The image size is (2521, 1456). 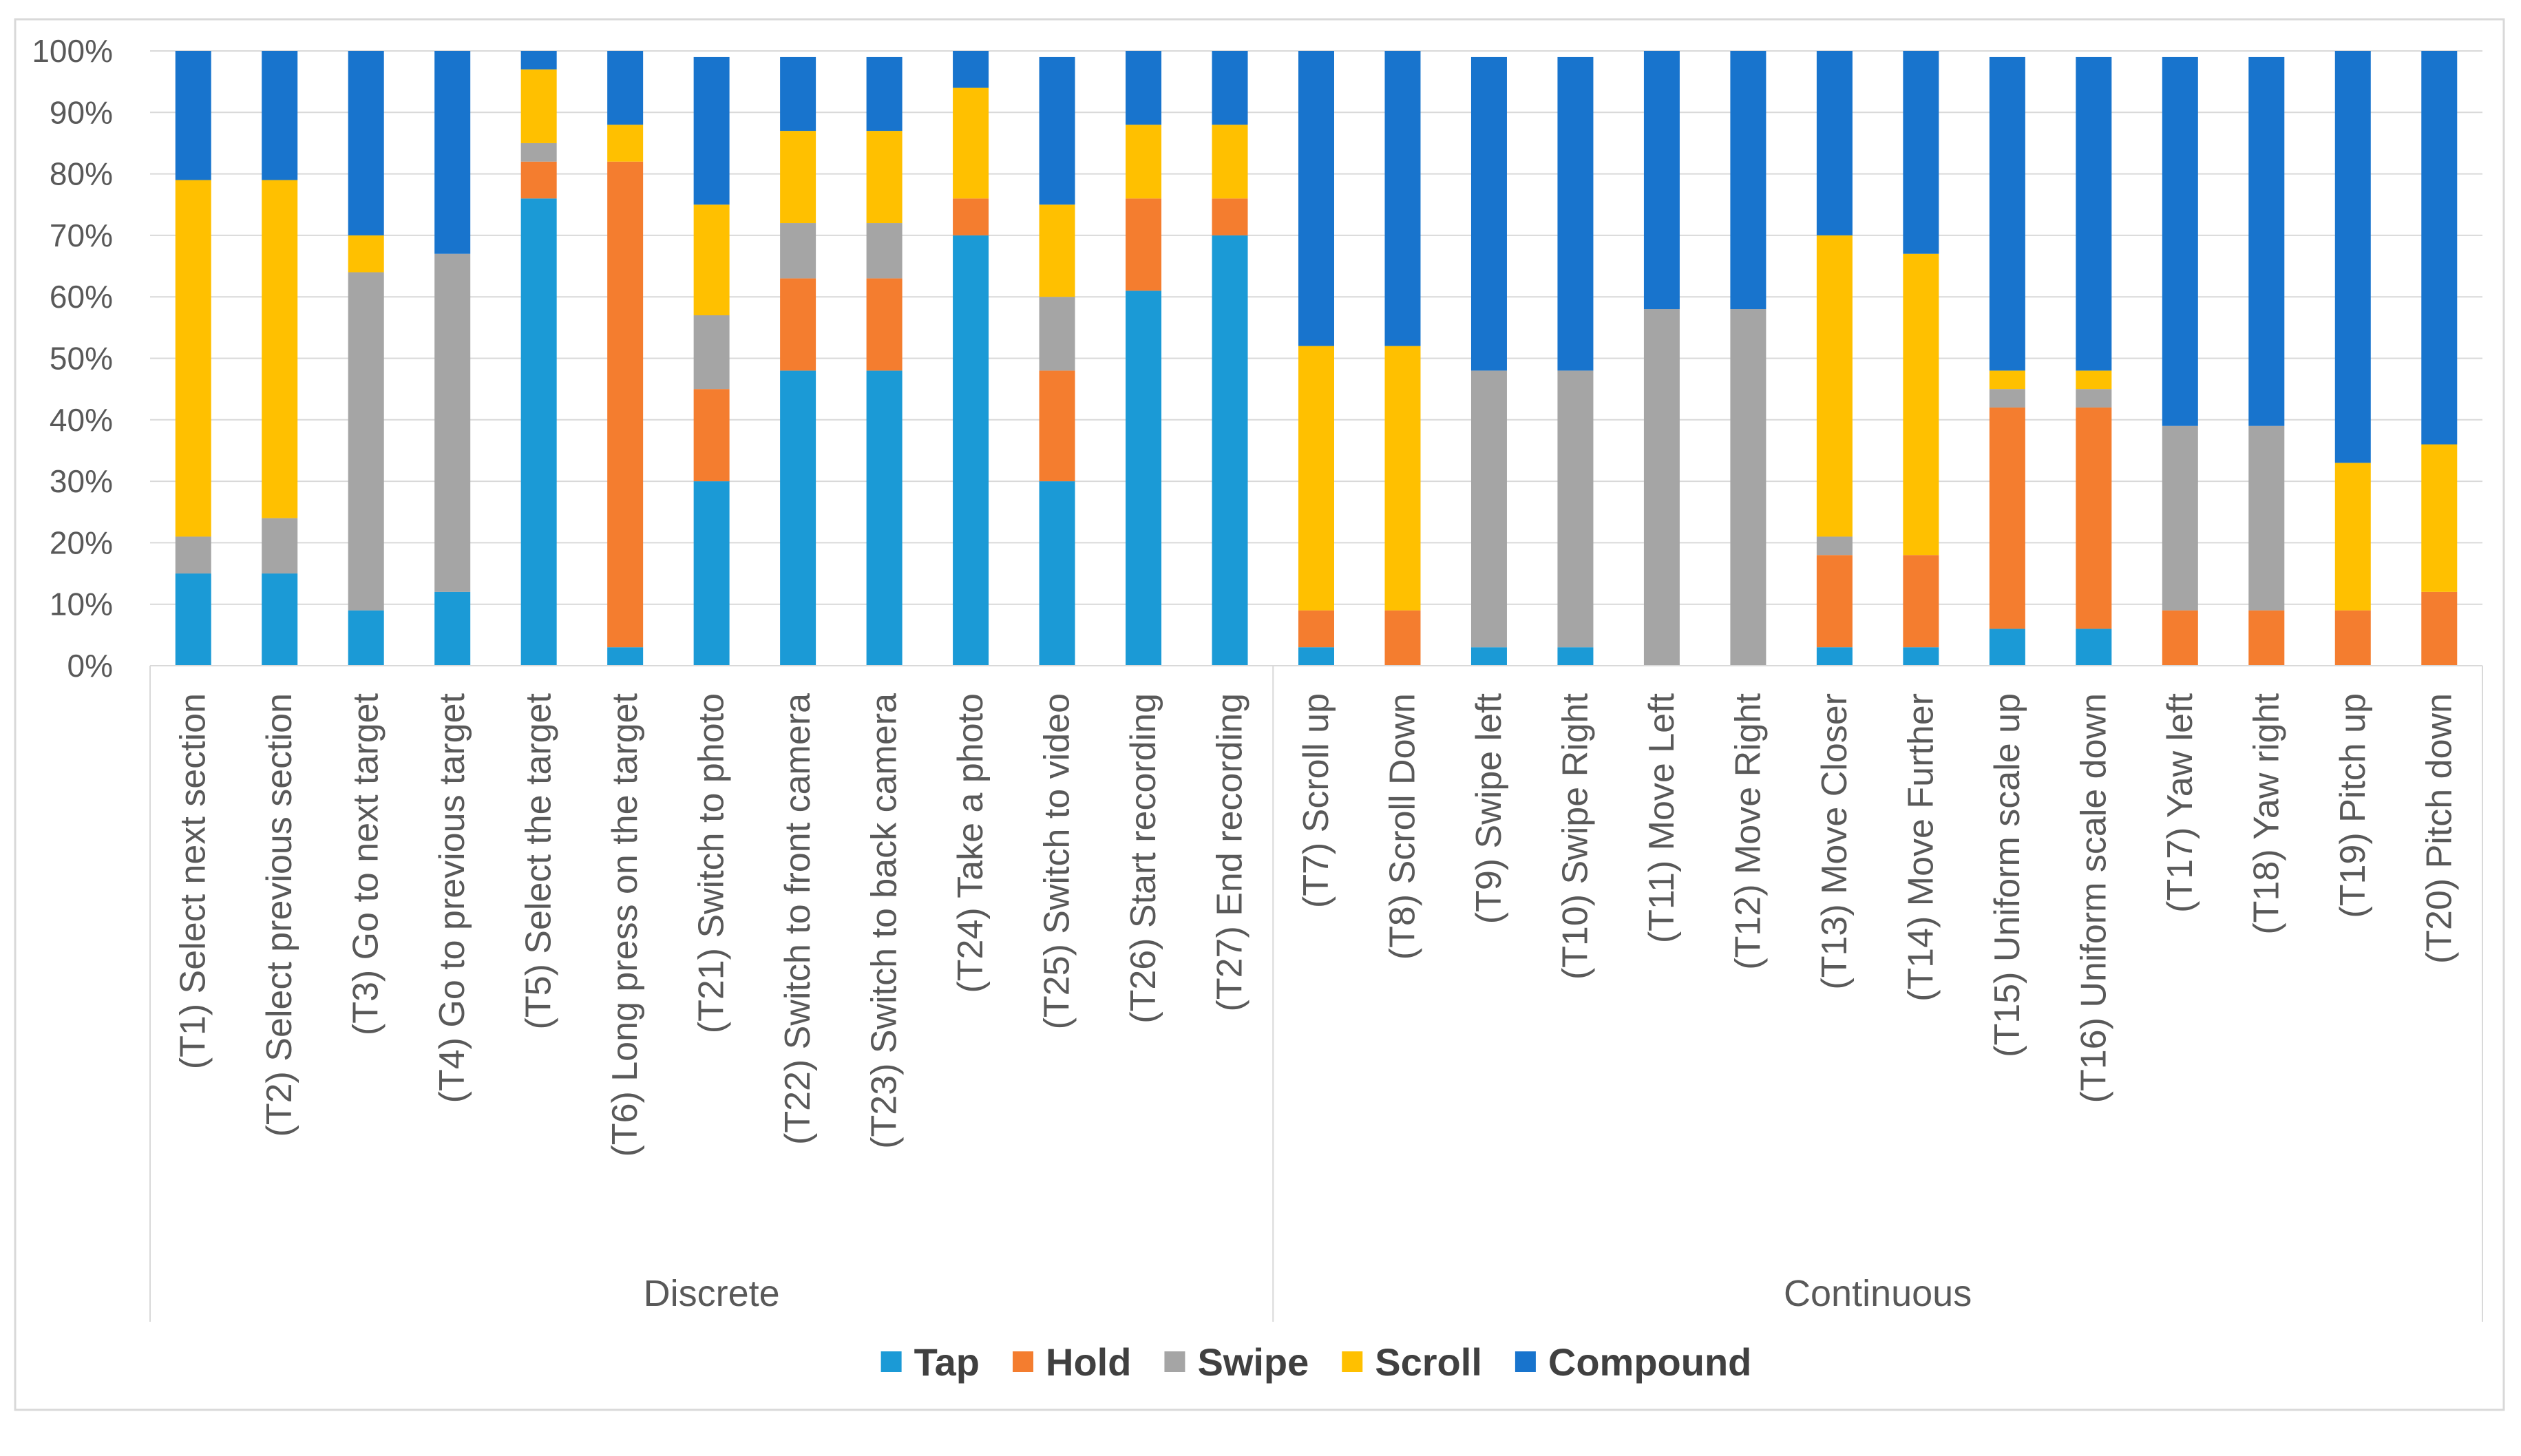 I want to click on group-label-discrete: Discrete, so click(x=712, y=1293).